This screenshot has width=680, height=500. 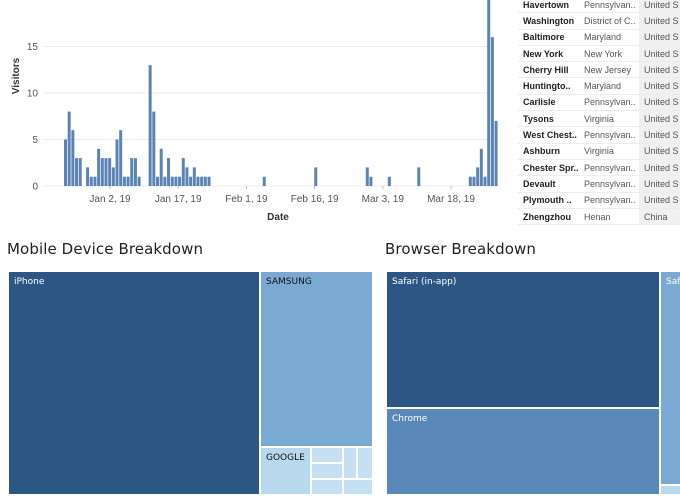 What do you see at coordinates (599, 7) in the screenshot?
I see `table-row: Havertown Pennsylvan.. United S` at bounding box center [599, 7].